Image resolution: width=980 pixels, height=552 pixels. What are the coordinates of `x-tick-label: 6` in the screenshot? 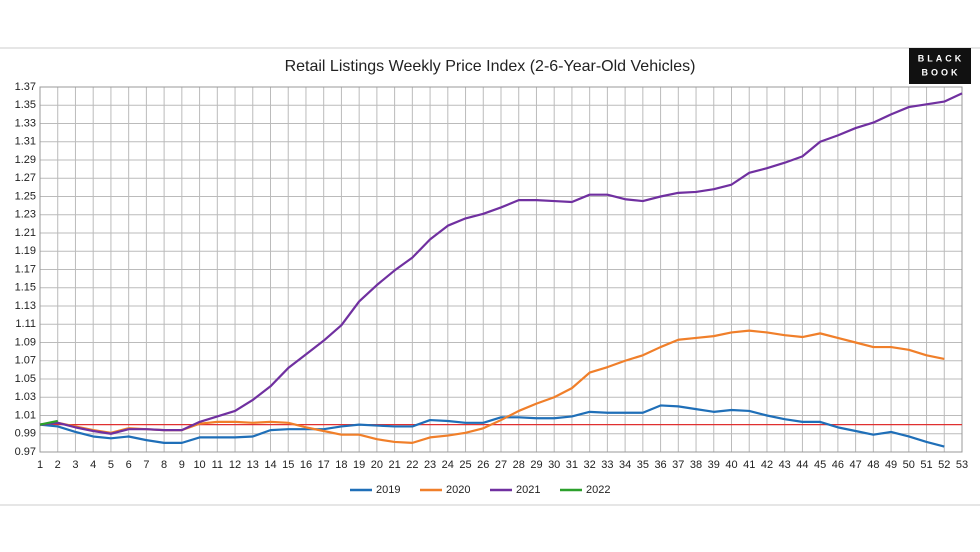 It's located at (129, 465).